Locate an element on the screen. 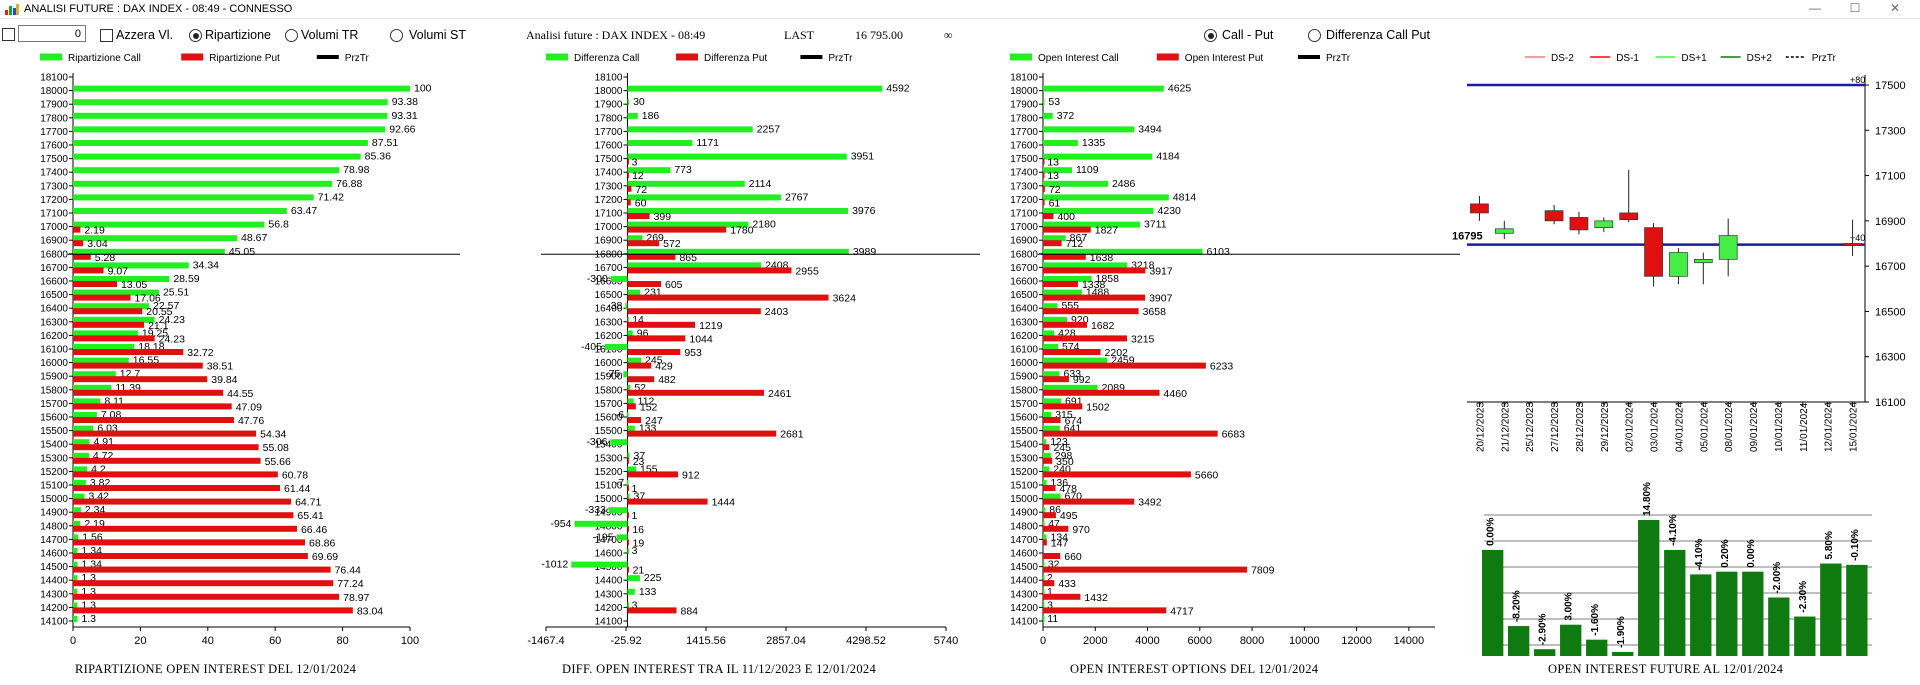  y-tick-label: 17100 is located at coordinates (1024, 214).